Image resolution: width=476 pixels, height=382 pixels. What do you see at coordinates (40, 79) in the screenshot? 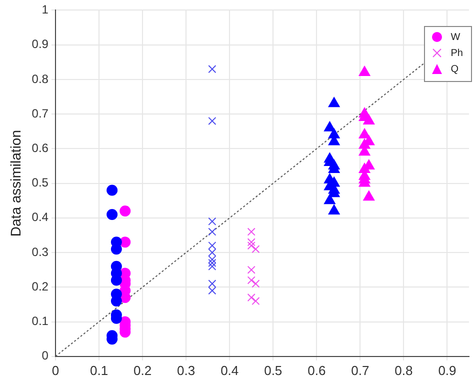
I see `y-tick-label: 0.8` at bounding box center [40, 79].